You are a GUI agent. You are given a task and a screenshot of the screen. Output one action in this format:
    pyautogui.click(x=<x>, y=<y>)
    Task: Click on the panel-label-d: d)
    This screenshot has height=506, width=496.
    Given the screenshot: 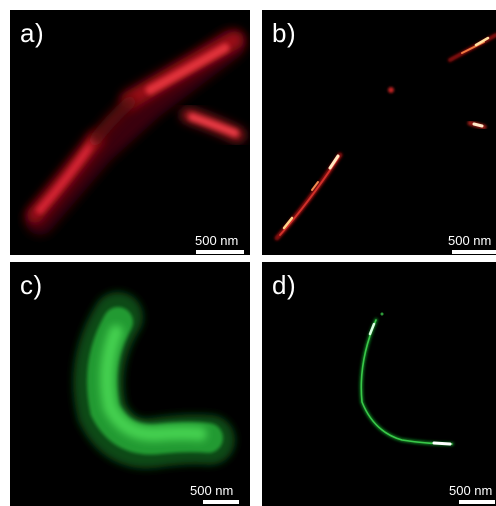 What is the action you would take?
    pyautogui.click(x=284, y=285)
    